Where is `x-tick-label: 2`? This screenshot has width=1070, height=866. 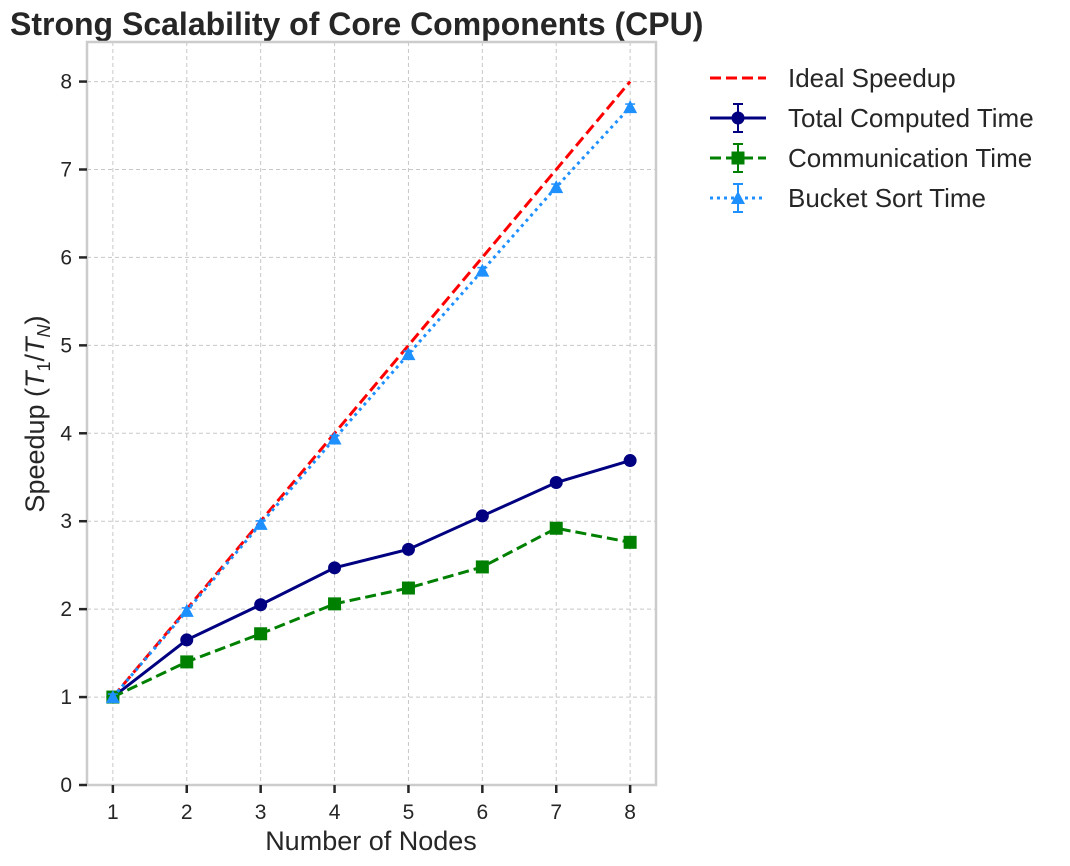
x-tick-label: 2 is located at coordinates (187, 812).